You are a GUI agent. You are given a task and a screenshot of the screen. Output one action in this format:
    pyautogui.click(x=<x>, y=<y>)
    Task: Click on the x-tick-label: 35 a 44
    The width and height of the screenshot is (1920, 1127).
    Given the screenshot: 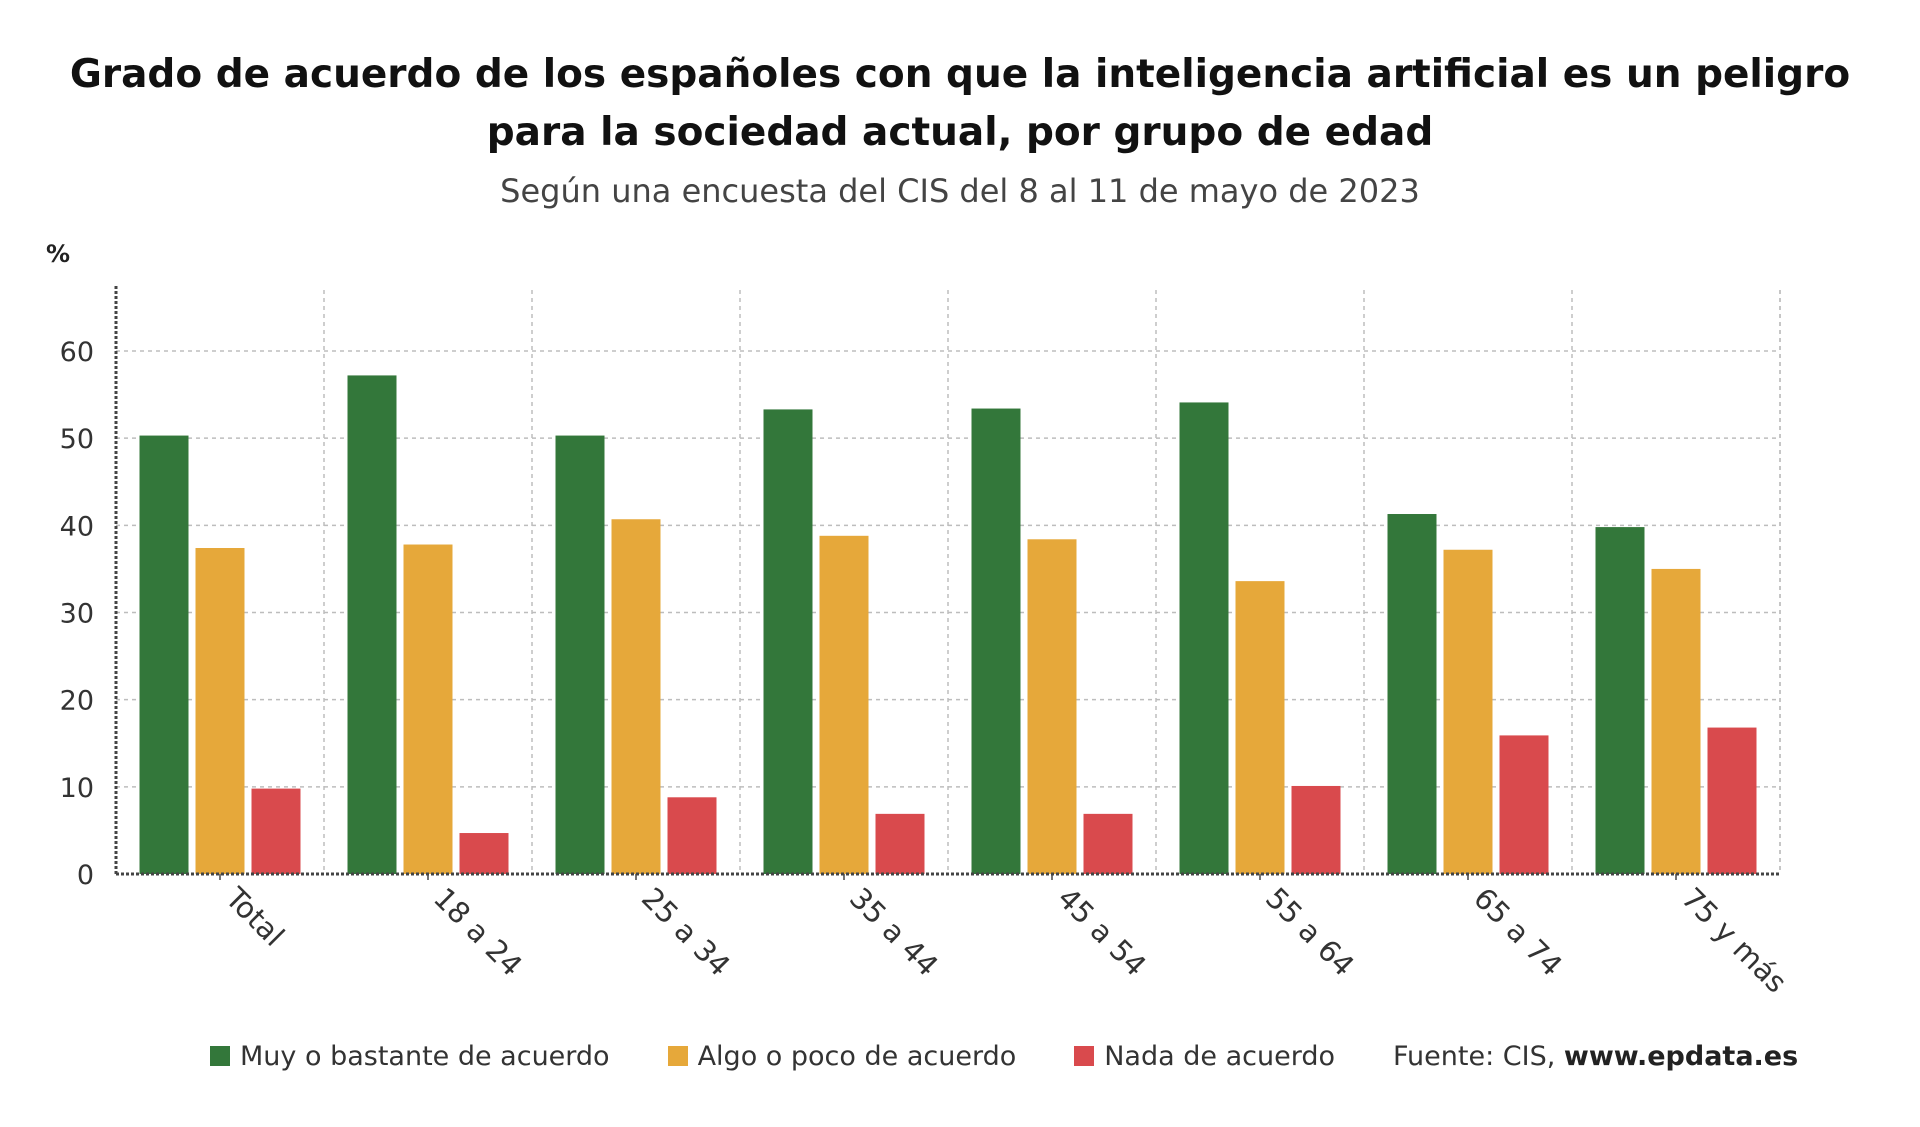 What is the action you would take?
    pyautogui.click(x=894, y=932)
    